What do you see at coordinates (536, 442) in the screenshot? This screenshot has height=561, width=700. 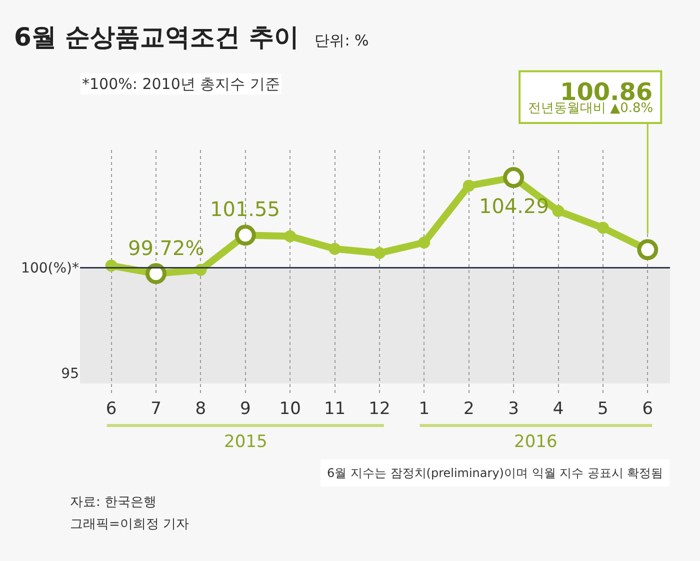 I see `text: 2016` at bounding box center [536, 442].